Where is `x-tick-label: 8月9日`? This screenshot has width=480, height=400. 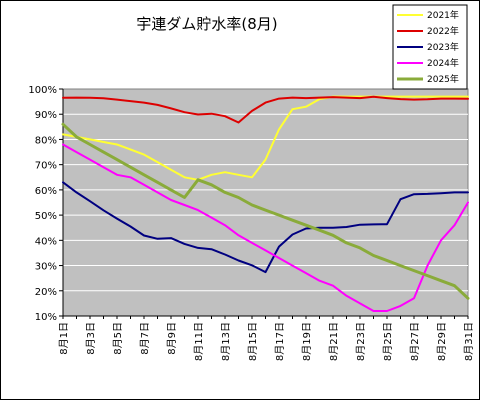 x-tick-label: 8月9日 is located at coordinates (172, 338).